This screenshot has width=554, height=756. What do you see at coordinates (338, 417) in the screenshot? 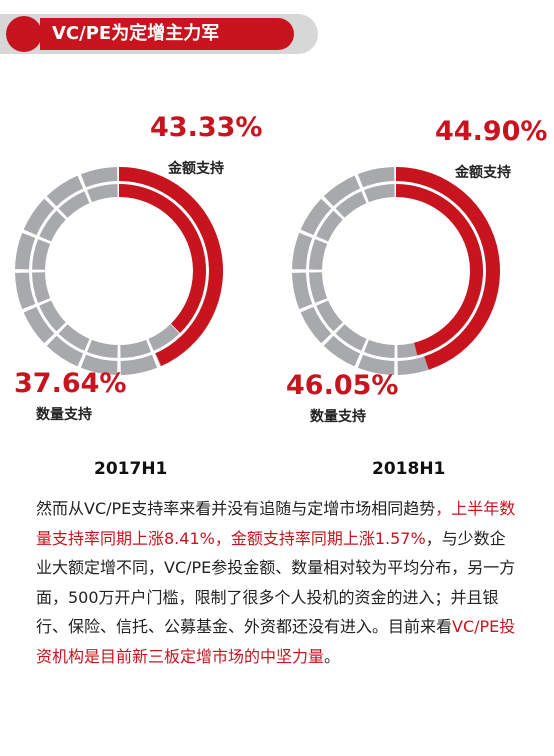
I see `chart2-count-label: 数量支持` at bounding box center [338, 417].